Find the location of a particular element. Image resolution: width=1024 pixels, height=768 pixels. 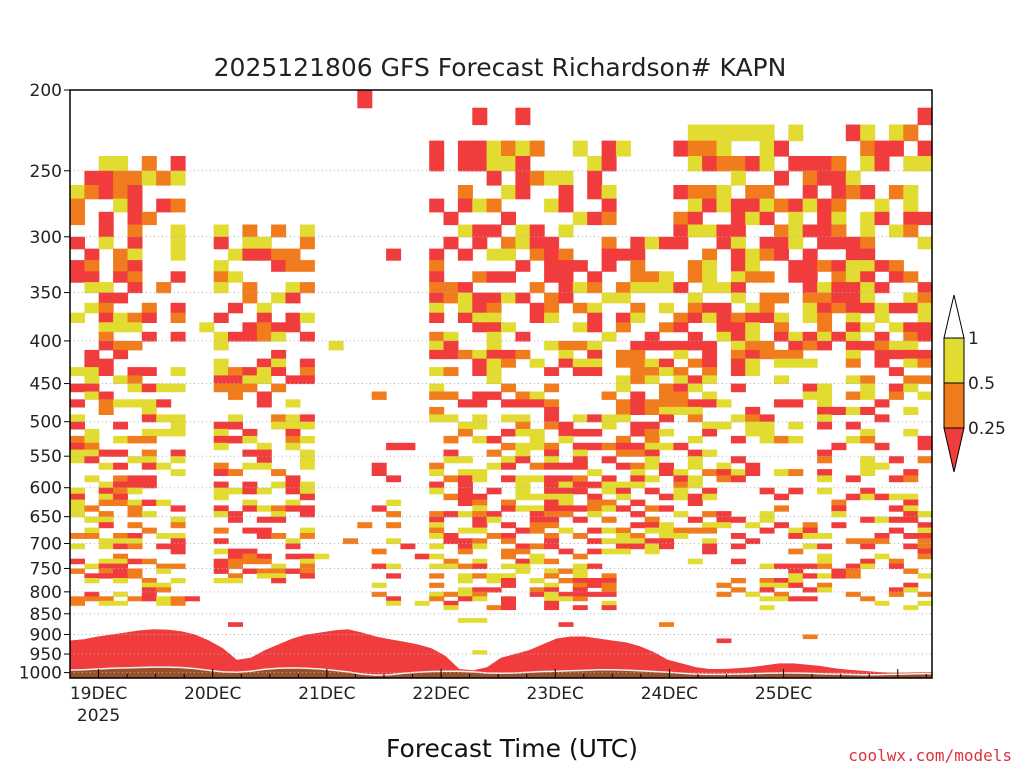

y-tick-label: 900 is located at coordinates (46, 635).